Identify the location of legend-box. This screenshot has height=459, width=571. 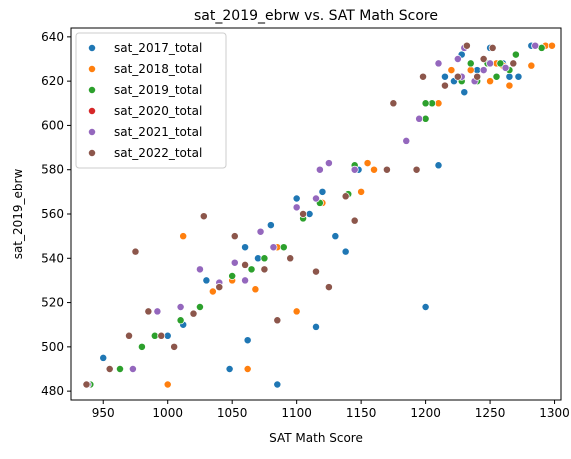
(151, 100).